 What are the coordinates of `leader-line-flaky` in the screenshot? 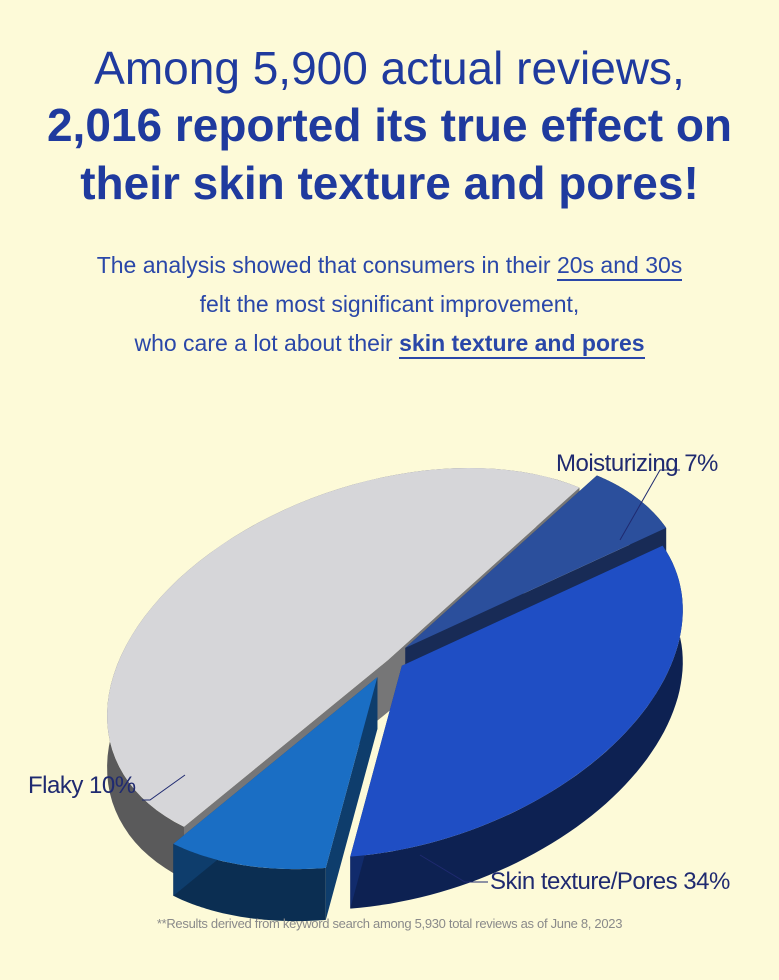 It's located at (164, 787).